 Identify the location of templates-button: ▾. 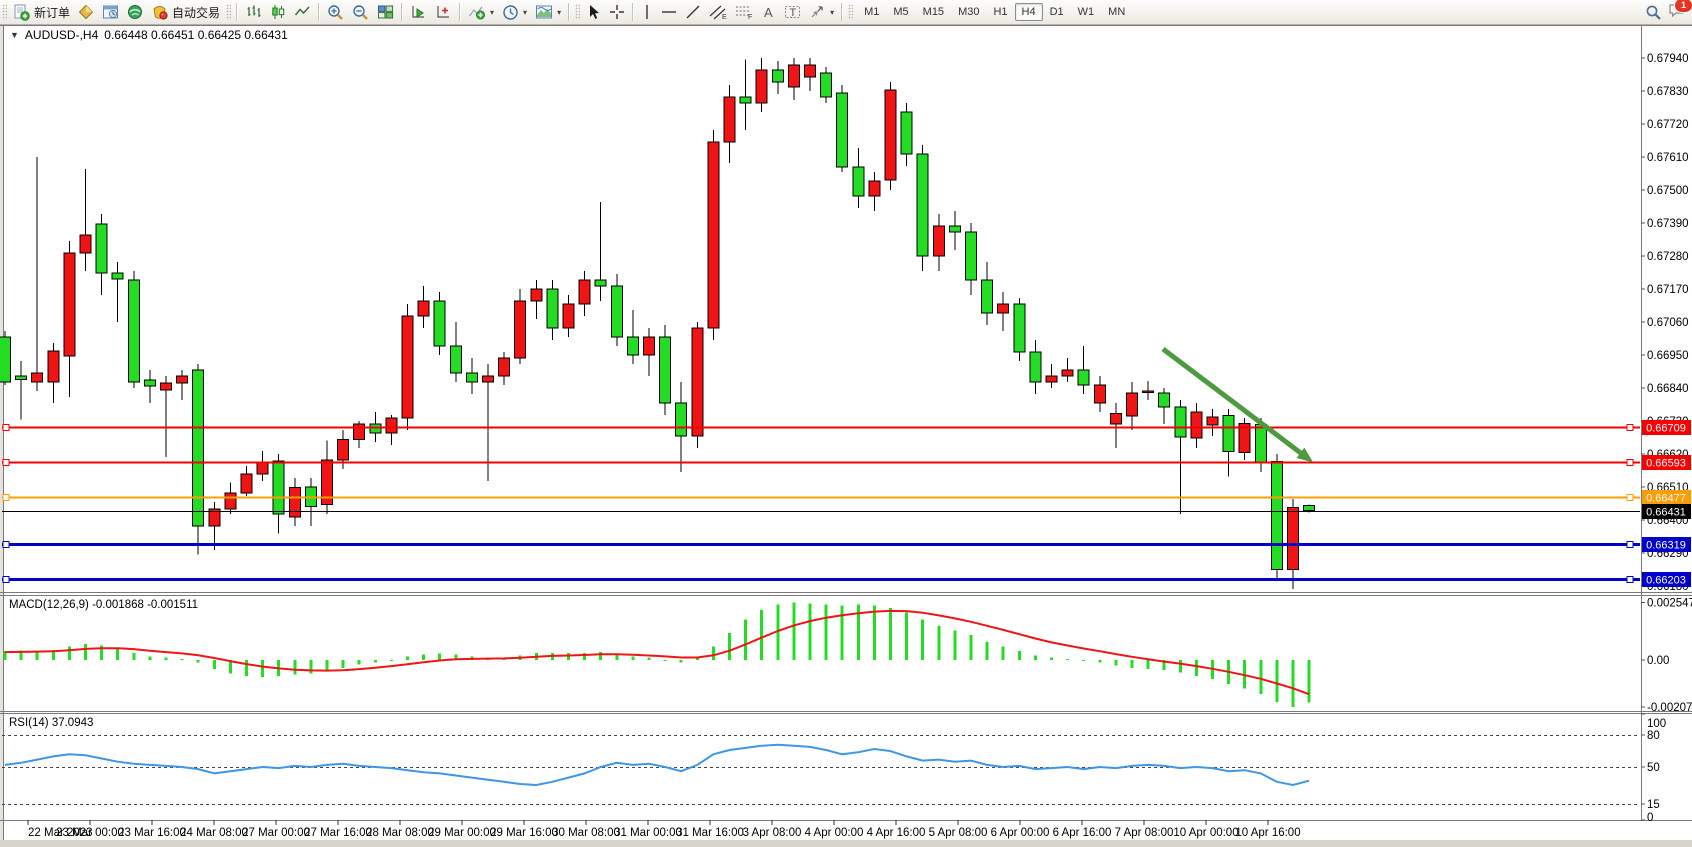
(548, 12).